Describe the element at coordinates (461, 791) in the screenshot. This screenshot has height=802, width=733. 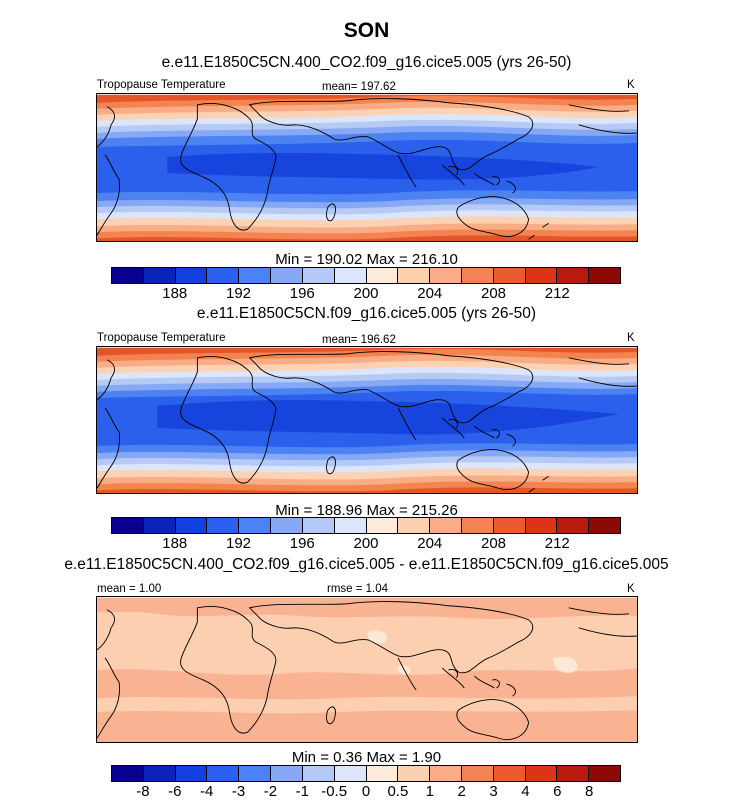
I see `colorbar-tick-label: 2` at that location.